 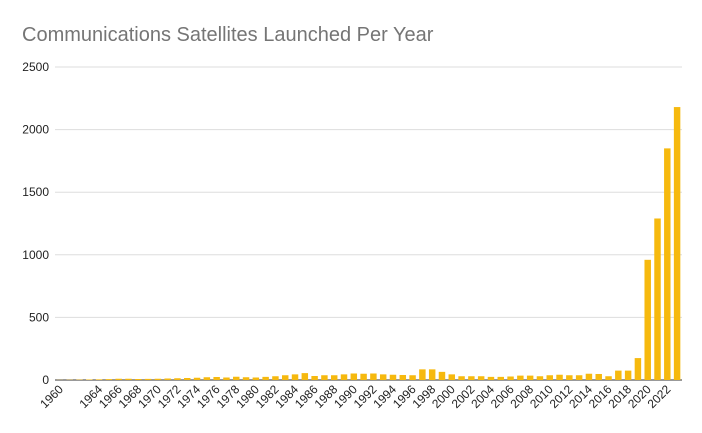 What do you see at coordinates (39, 317) in the screenshot?
I see `y-tick-label: 500` at bounding box center [39, 317].